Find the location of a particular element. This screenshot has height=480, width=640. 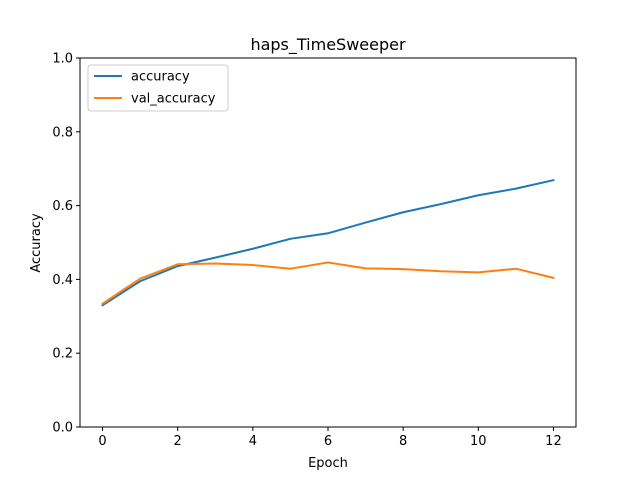

legend-label-accuracy: accuracy is located at coordinates (160, 77).